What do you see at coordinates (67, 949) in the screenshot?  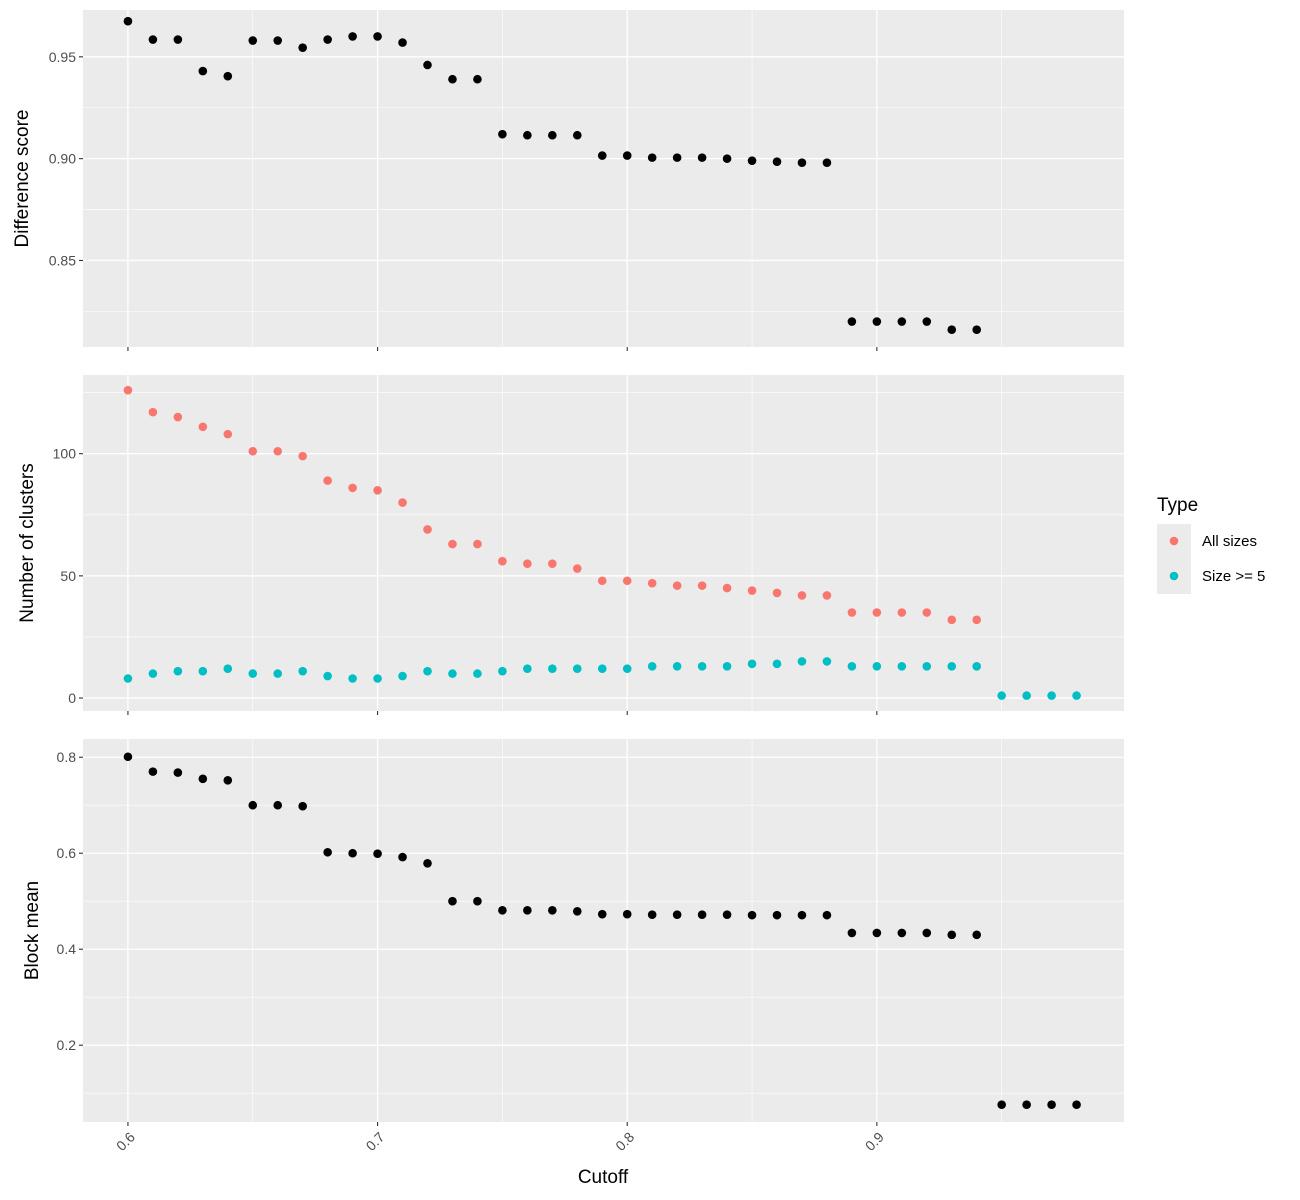 I see `y-tick-label: 0.4` at bounding box center [67, 949].